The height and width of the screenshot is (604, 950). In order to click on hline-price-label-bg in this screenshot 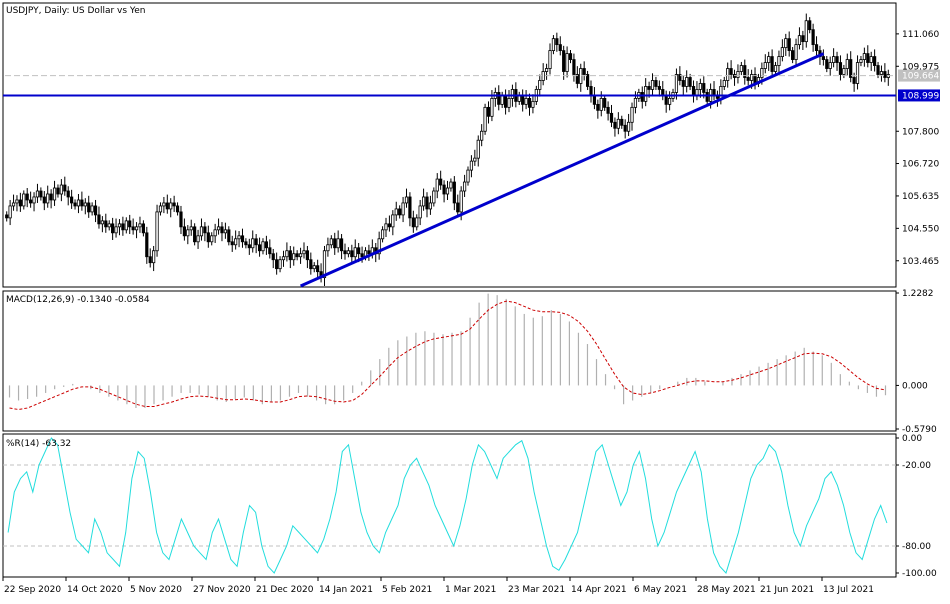, I will do `click(919, 95)`.